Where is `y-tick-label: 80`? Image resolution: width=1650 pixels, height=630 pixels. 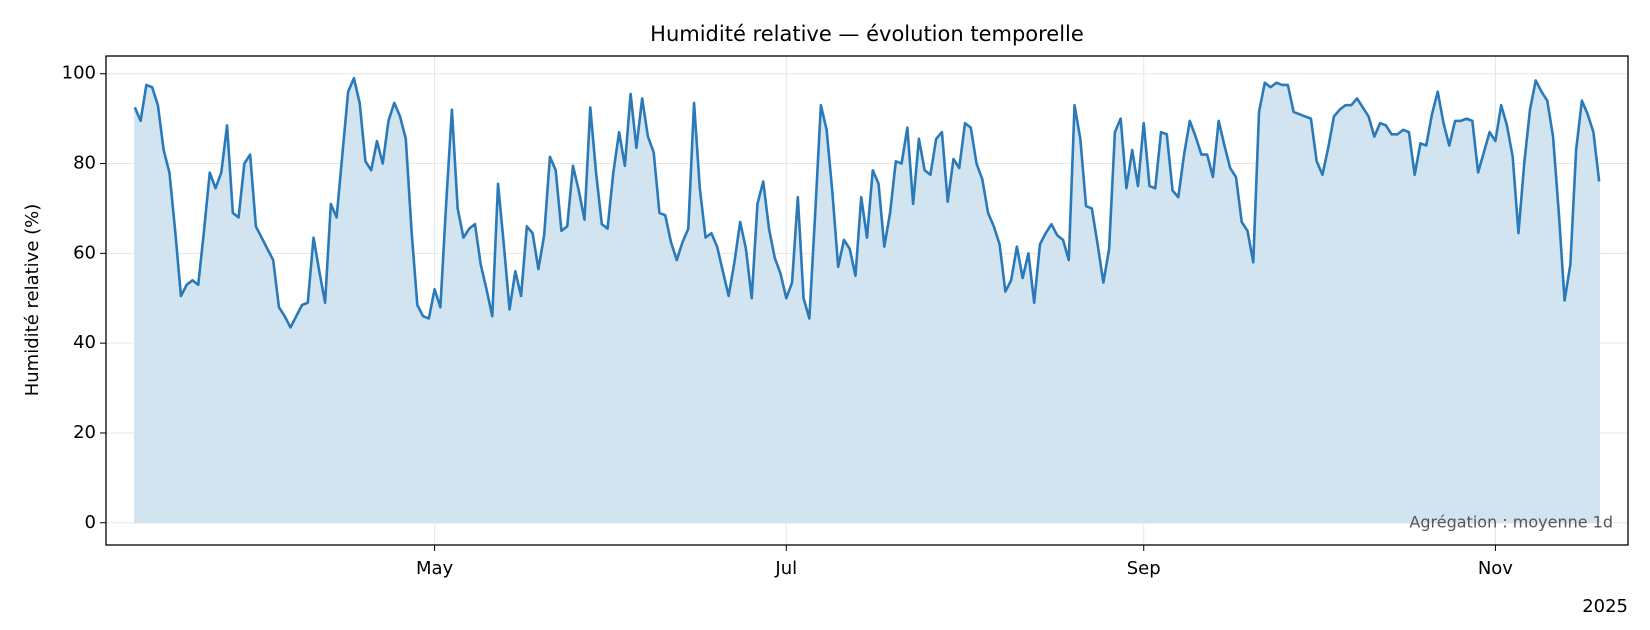 y-tick-label: 80 is located at coordinates (84, 163).